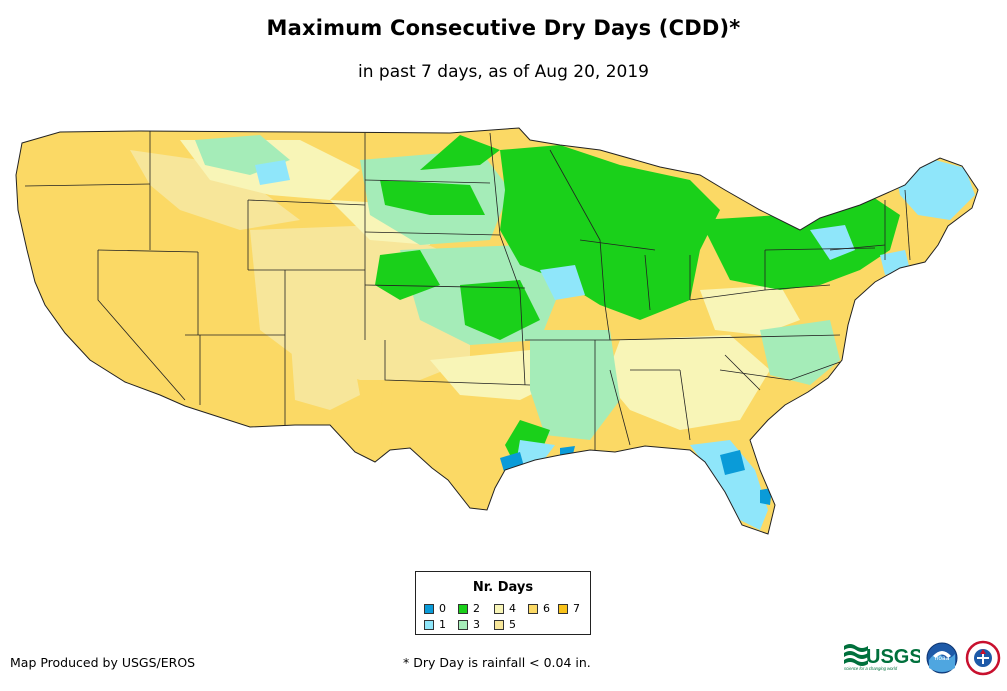 This screenshot has width=1007, height=691. I want to click on legend-item-2: 2, so click(469, 609).